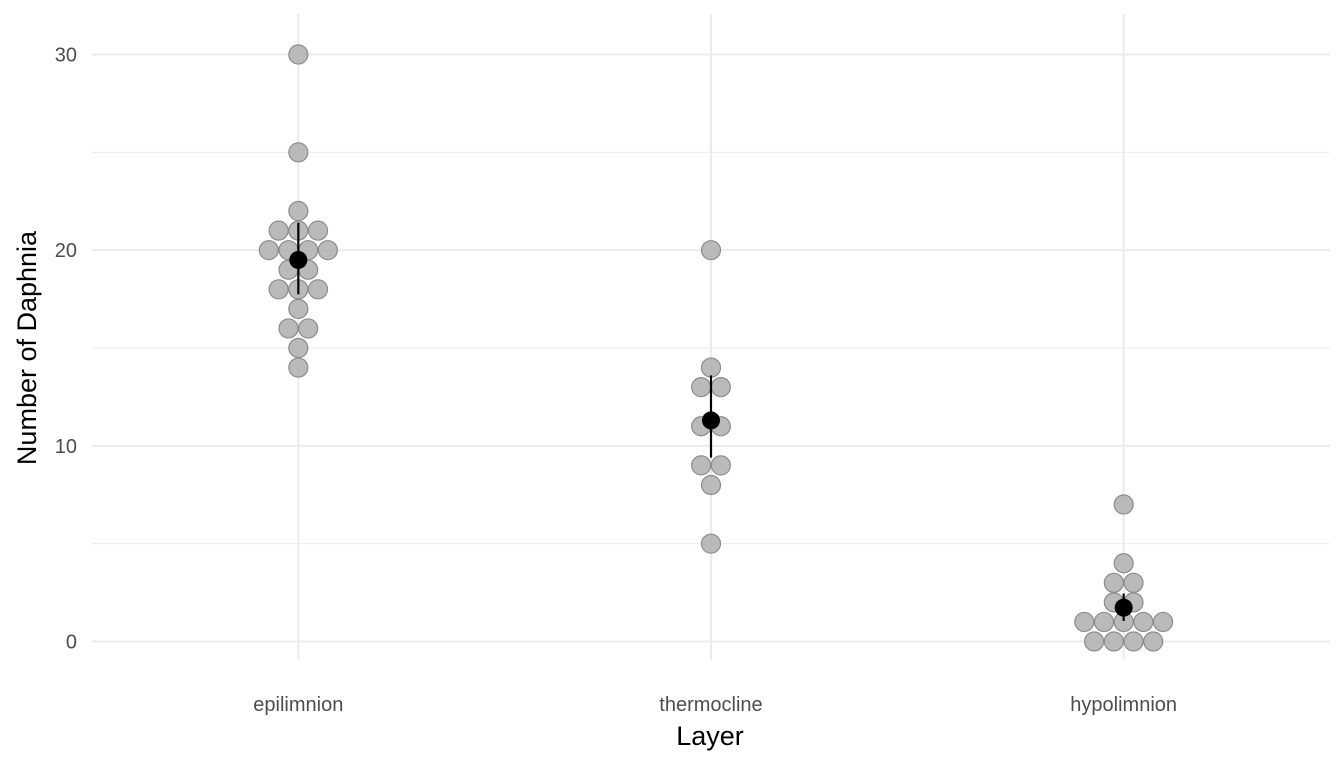 This screenshot has height=768, width=1344. Describe the element at coordinates (71, 643) in the screenshot. I see `y-tick-label: 0` at that location.